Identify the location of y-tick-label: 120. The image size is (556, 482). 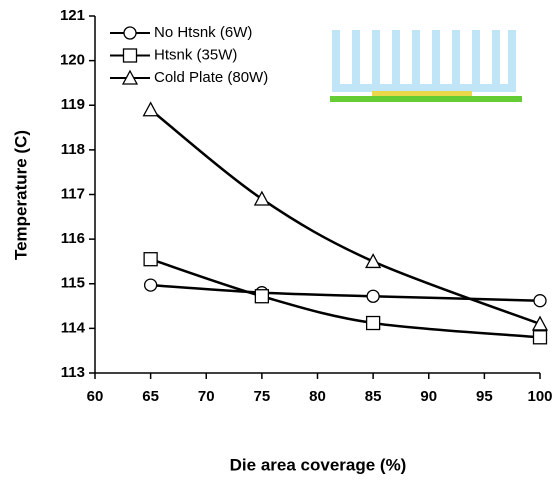
(72, 60).